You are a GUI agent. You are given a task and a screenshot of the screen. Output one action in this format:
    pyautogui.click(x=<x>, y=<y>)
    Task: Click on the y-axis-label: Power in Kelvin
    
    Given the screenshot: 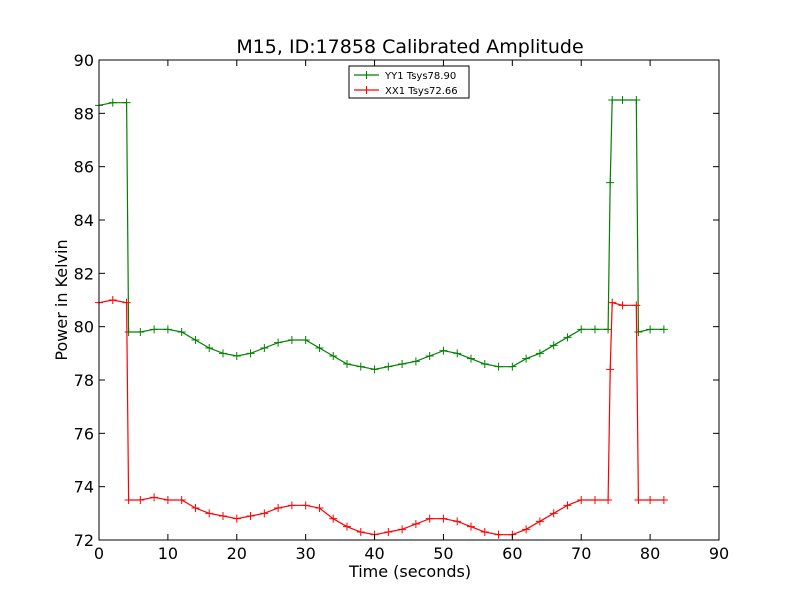 What is the action you would take?
    pyautogui.click(x=61, y=299)
    